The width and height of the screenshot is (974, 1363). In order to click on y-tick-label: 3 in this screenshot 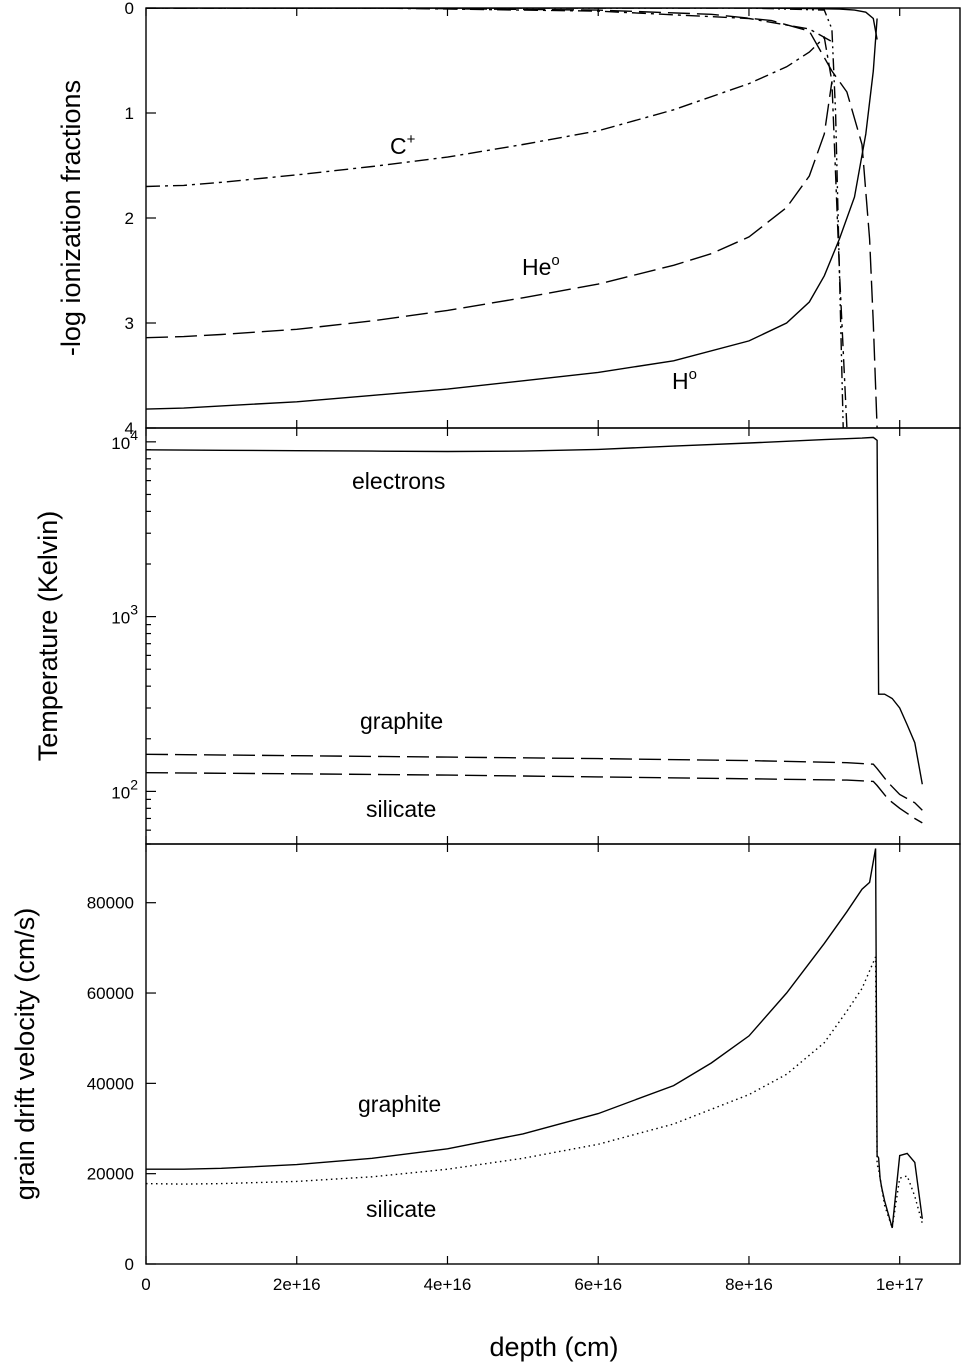, I will do `click(129, 323)`.